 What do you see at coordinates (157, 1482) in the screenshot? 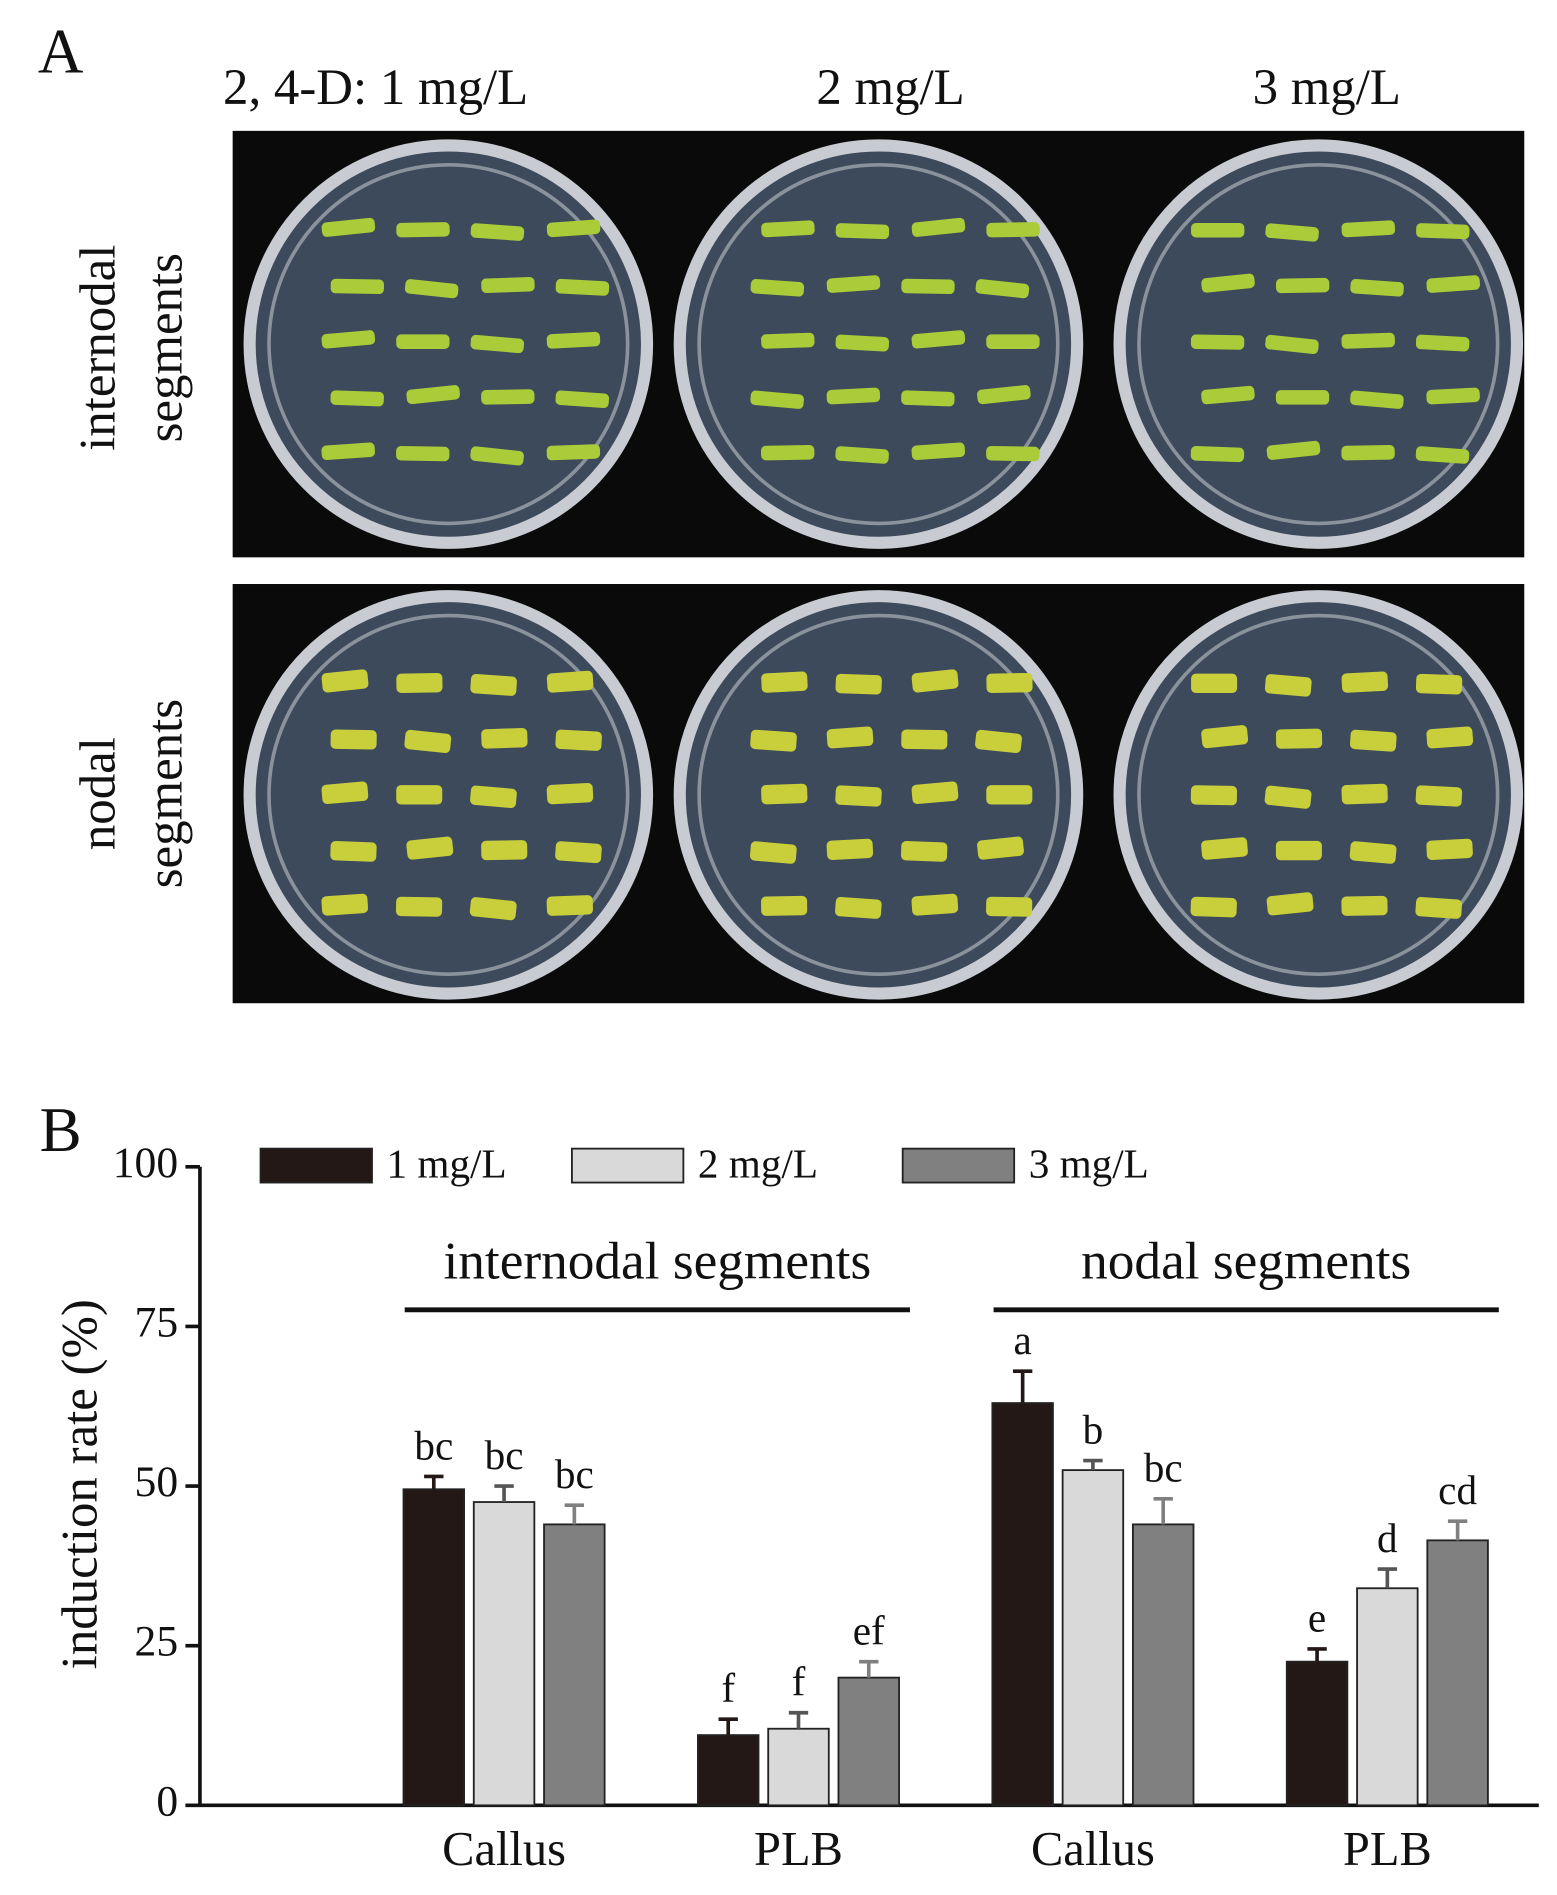
I see `y-tick-label: 50` at bounding box center [157, 1482].